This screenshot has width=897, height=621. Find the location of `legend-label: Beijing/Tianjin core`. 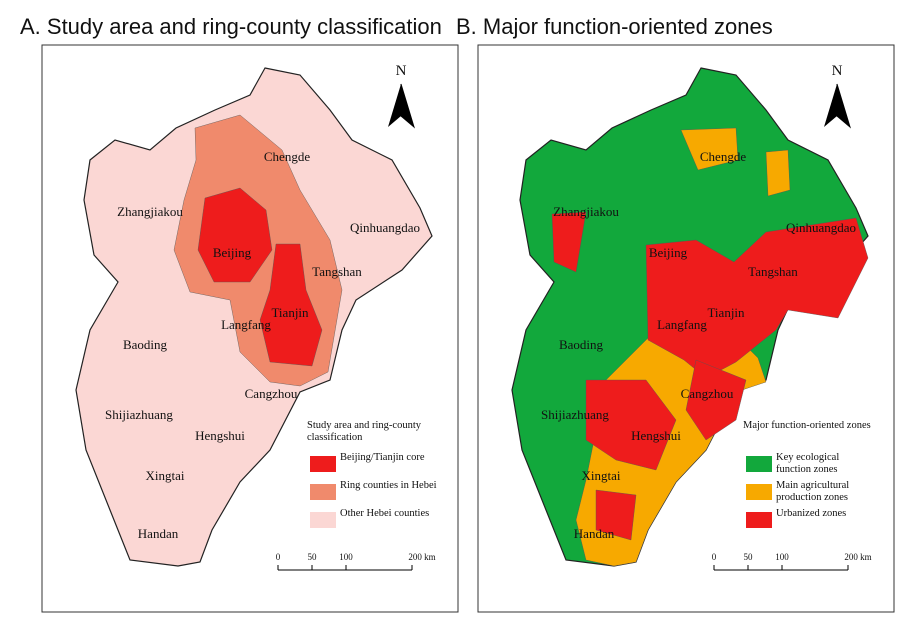

legend-label: Beijing/Tianjin core is located at coordinates (382, 457).